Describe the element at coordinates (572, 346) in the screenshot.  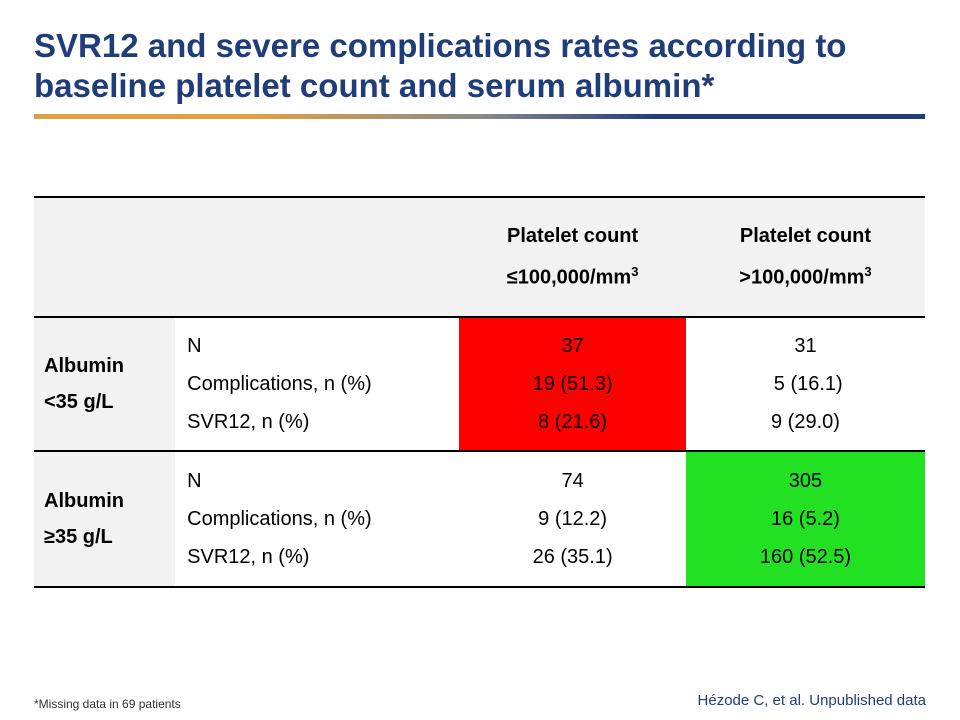
I see `value-n: 37` at that location.